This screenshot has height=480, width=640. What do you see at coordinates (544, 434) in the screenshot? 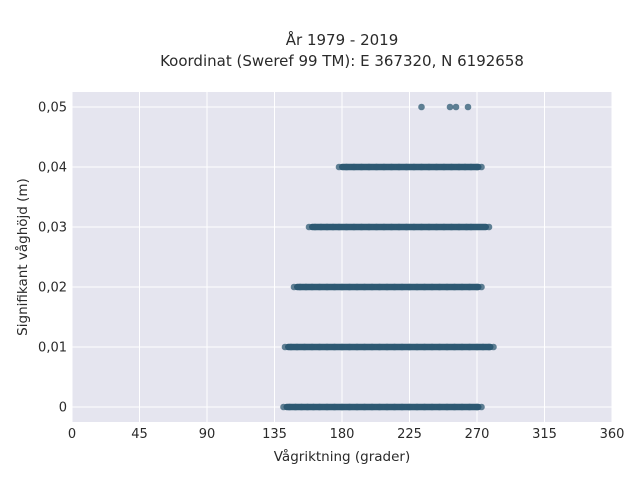
I see `x-tick-label: 315` at bounding box center [544, 434].